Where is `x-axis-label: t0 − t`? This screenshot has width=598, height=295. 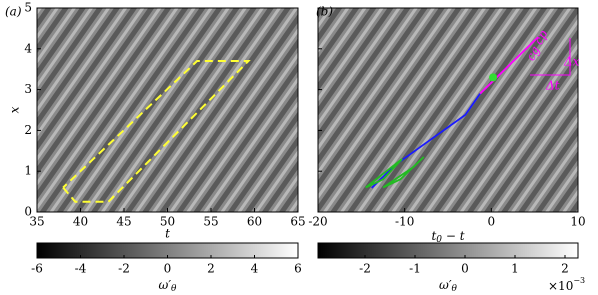
x-axis-label: t0 − t is located at coordinates (447, 237).